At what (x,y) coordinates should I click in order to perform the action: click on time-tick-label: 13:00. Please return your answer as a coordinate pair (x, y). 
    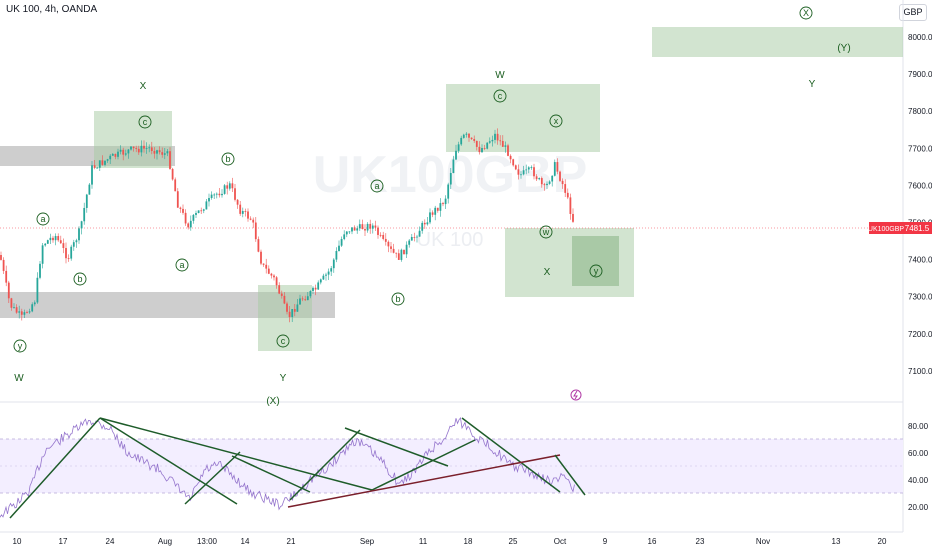
    Looking at the image, I should click on (207, 541).